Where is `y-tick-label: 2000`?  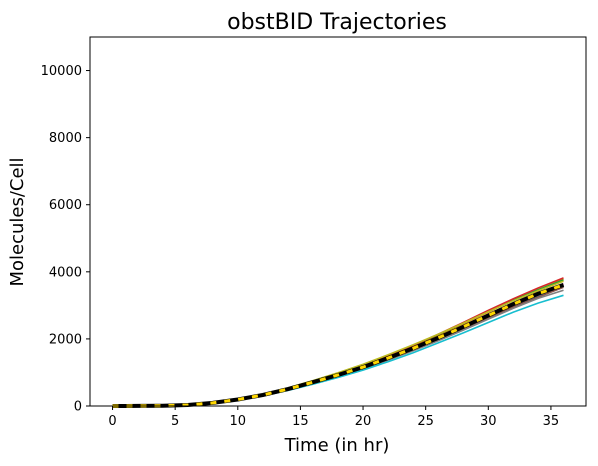 y-tick-label: 2000 is located at coordinates (65, 339).